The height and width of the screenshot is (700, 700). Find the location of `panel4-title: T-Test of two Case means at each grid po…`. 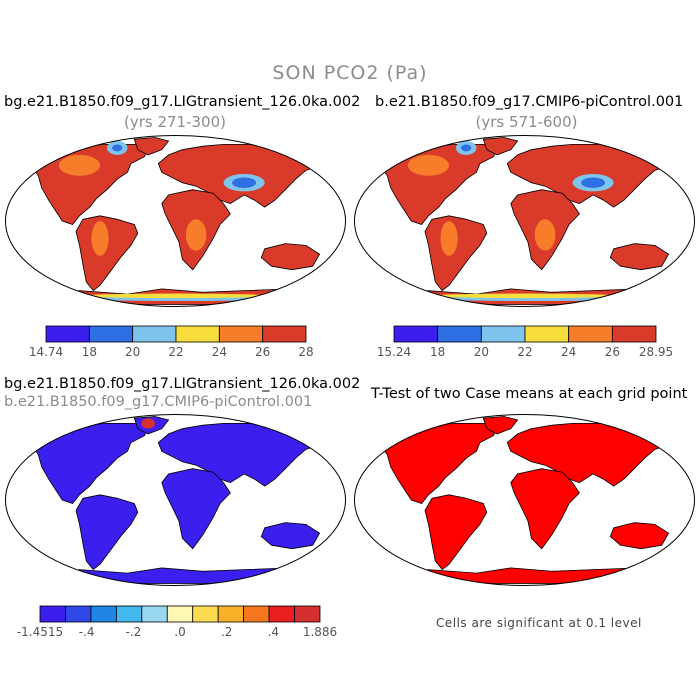

panel4-title: T-Test of two Case means at each grid po… is located at coordinates (529, 394).